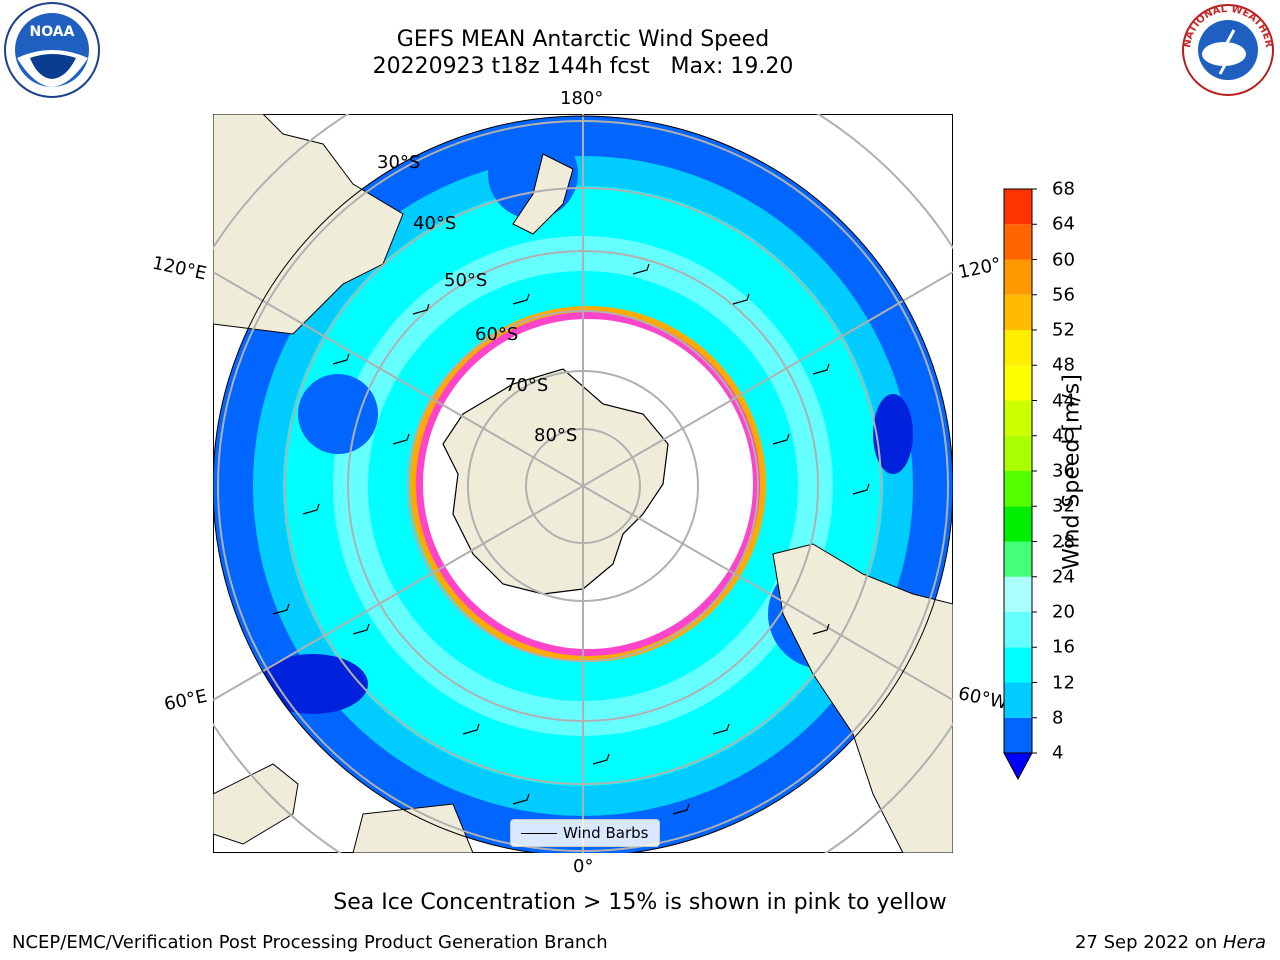  Describe the element at coordinates (1063, 330) in the screenshot. I see `colorbar-tick-label: 52` at that location.